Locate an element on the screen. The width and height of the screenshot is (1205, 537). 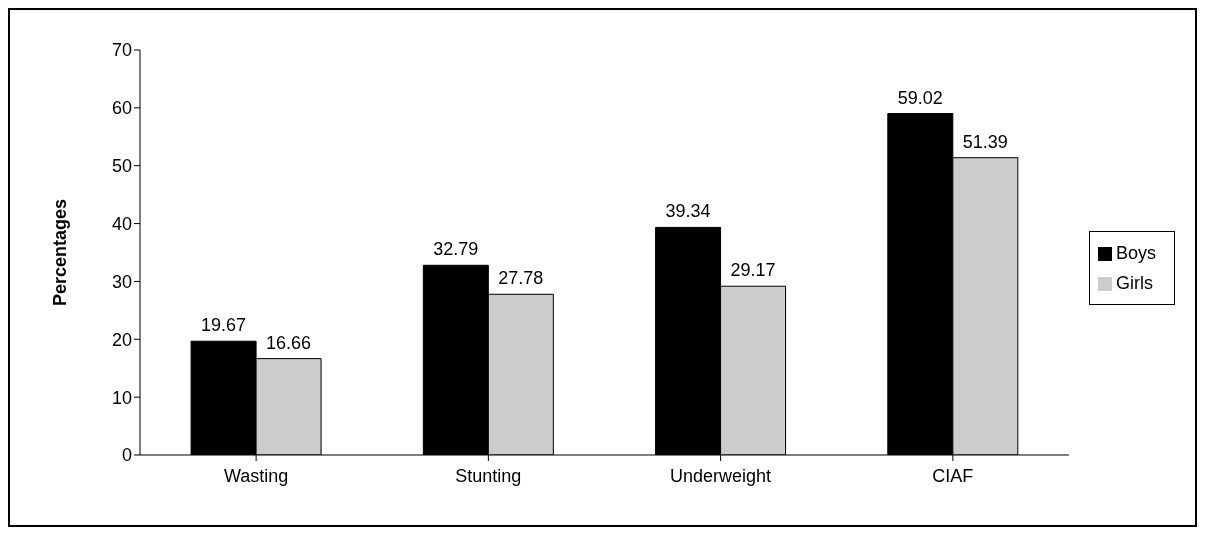
data-label: 27.78 is located at coordinates (521, 278).